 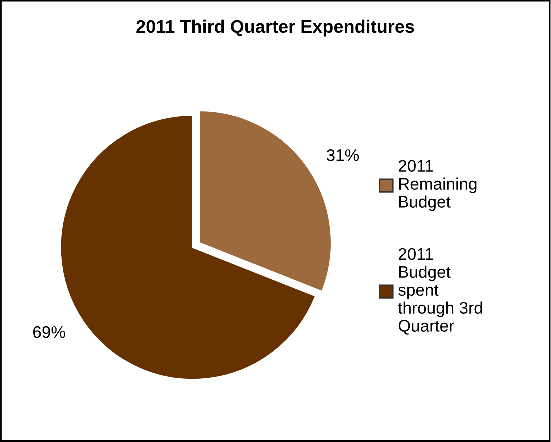 What do you see at coordinates (343, 156) in the screenshot?
I see `data-label: 31%` at bounding box center [343, 156].